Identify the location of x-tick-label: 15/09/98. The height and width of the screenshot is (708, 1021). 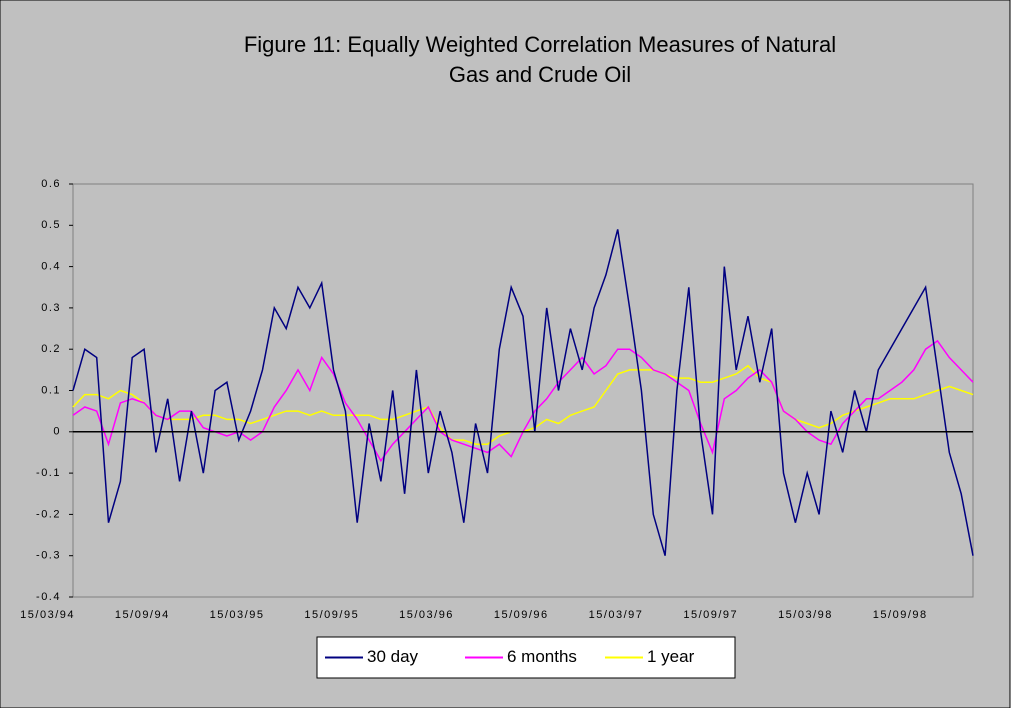
(900, 615).